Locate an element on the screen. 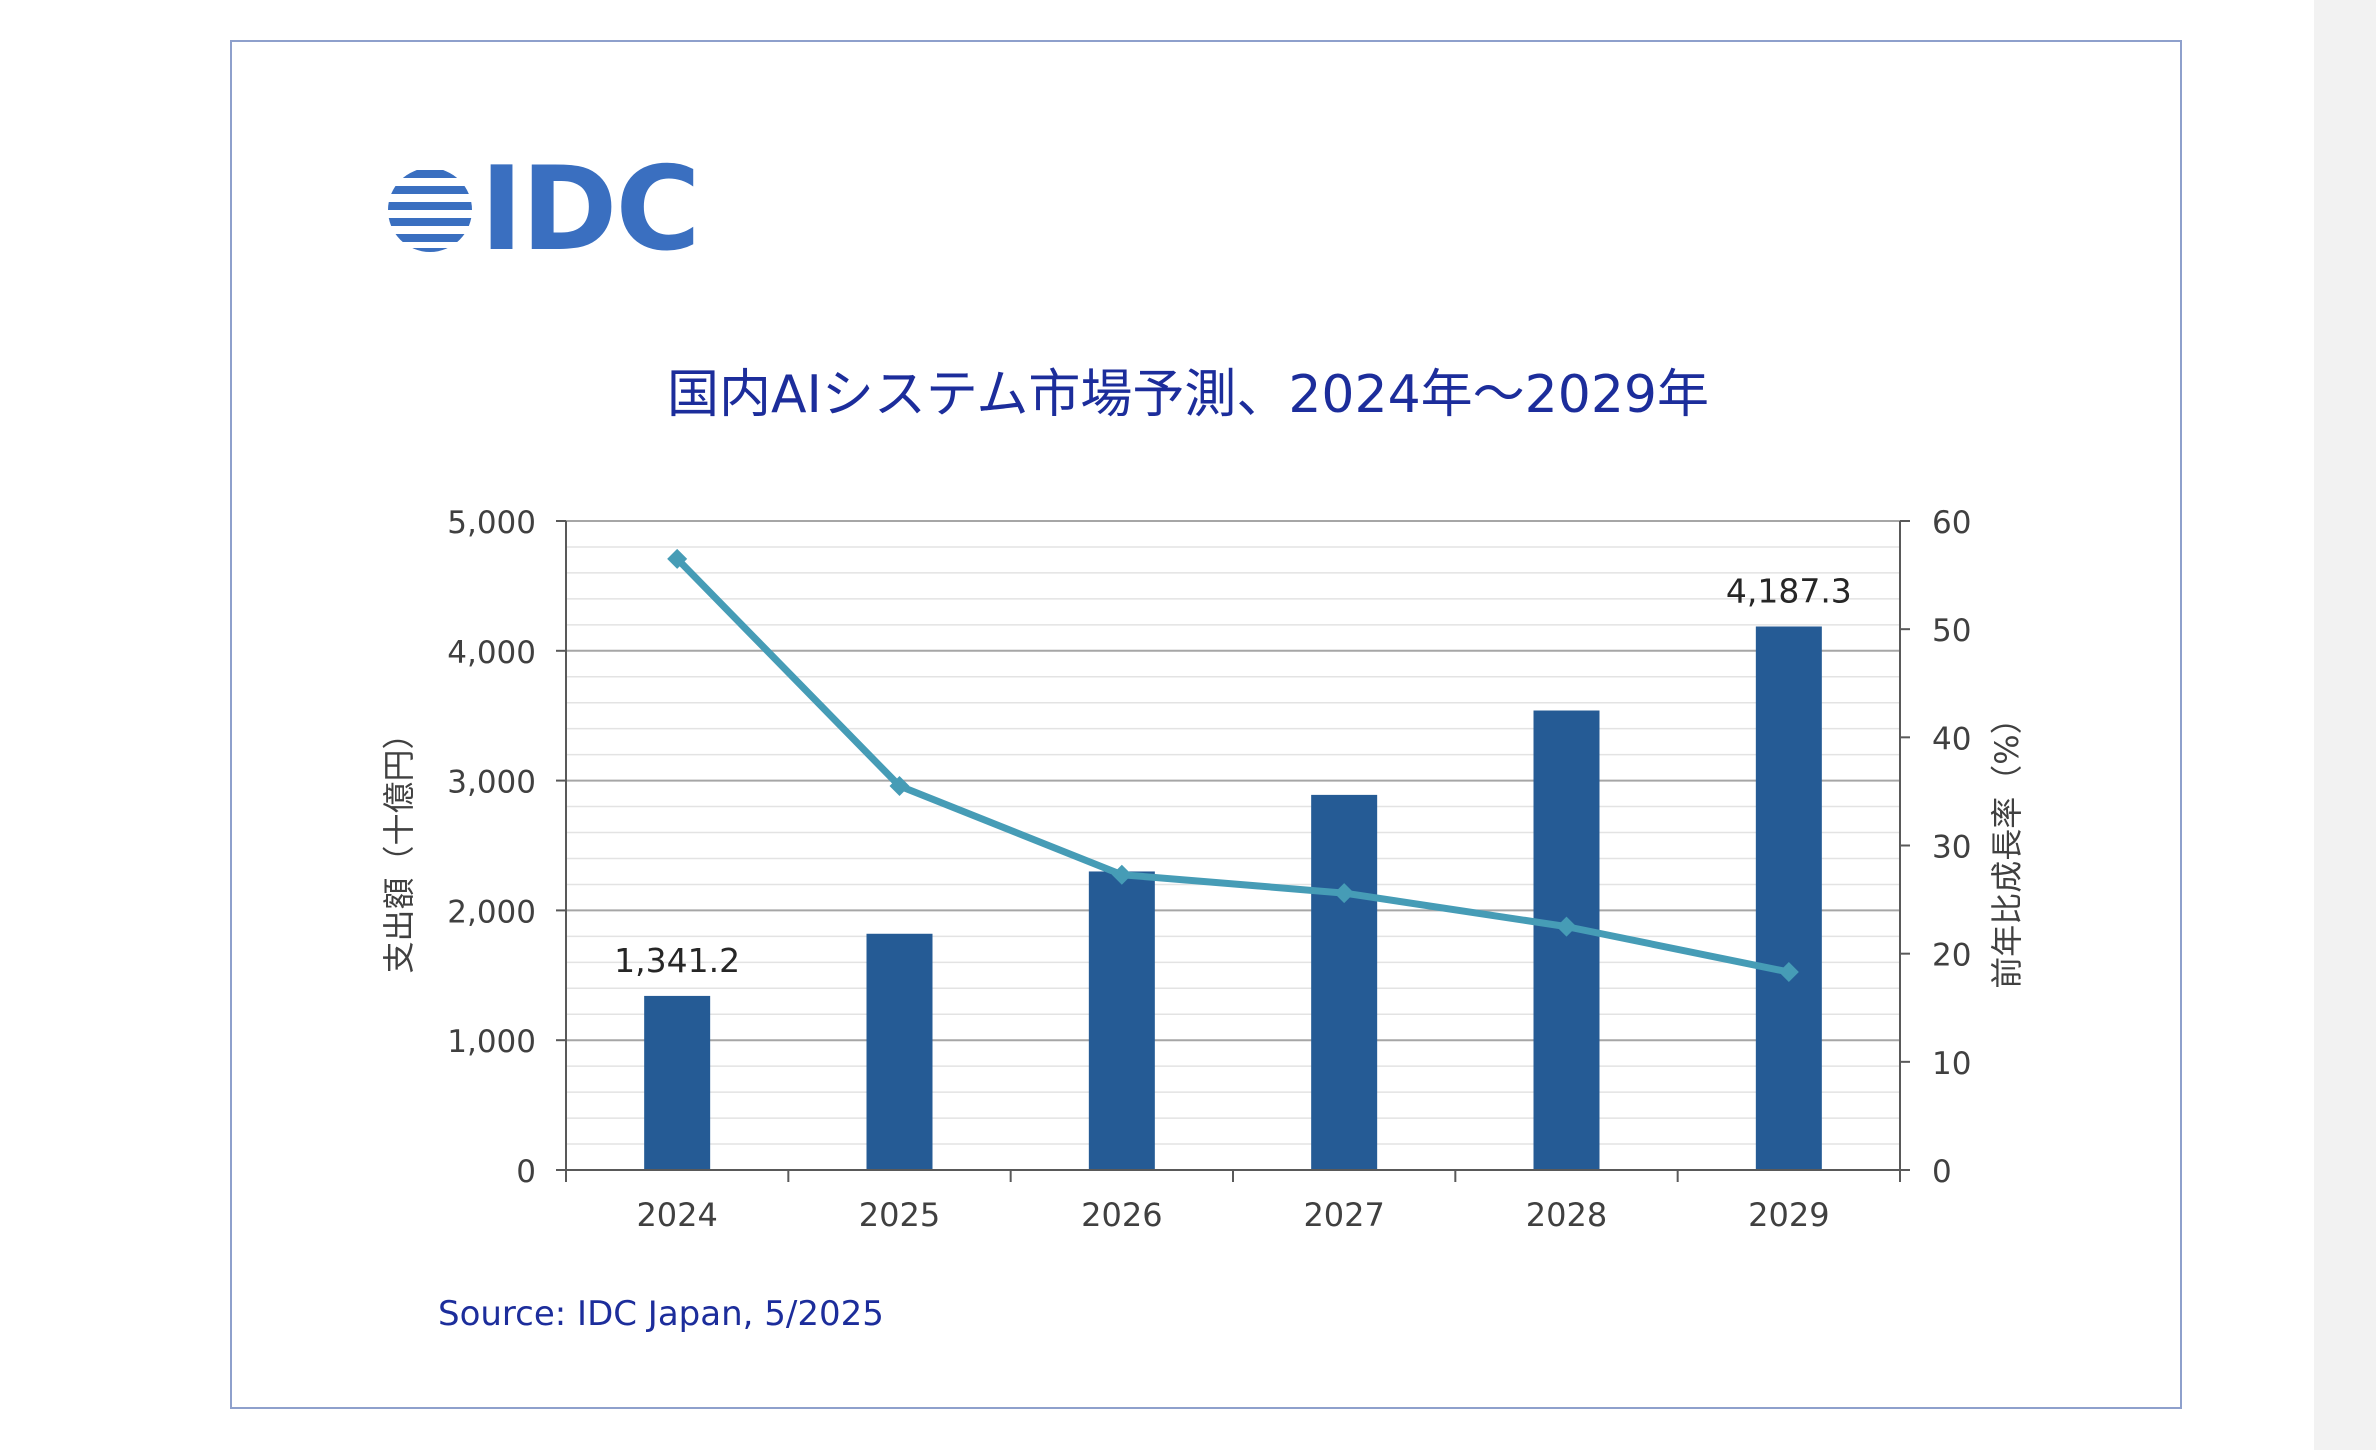  y2-tick-label: 40 is located at coordinates (1951, 739).